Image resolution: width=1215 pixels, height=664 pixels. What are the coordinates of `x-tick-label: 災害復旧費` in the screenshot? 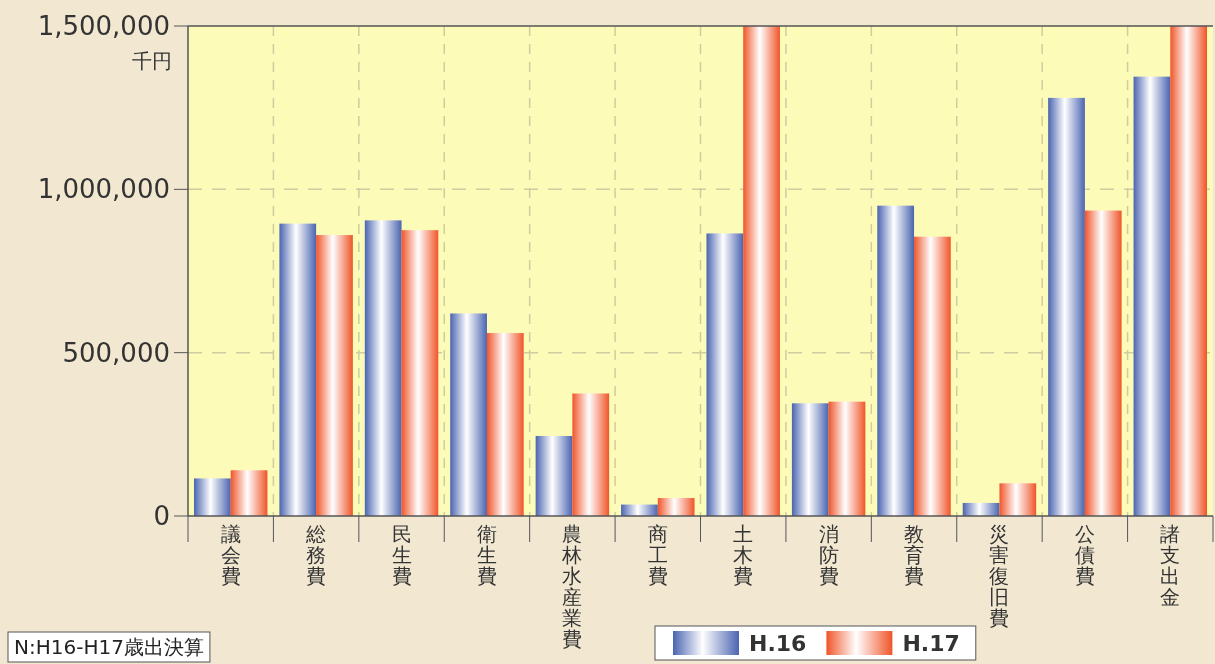 It's located at (999, 576).